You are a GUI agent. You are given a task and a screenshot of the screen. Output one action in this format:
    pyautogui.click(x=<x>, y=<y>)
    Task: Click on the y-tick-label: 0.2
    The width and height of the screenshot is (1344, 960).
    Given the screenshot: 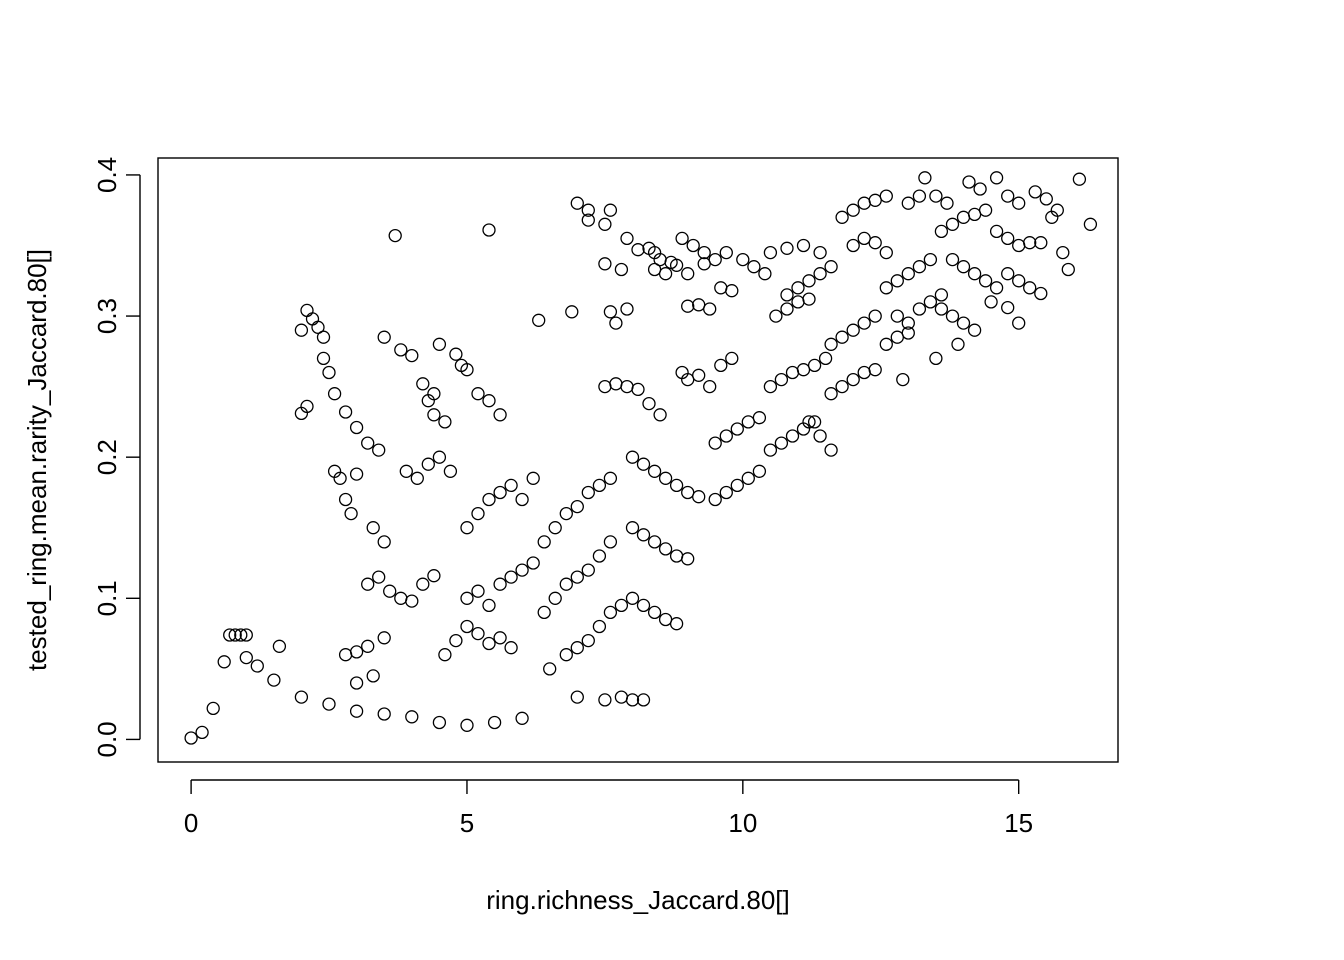 What is the action you would take?
    pyautogui.click(x=107, y=457)
    